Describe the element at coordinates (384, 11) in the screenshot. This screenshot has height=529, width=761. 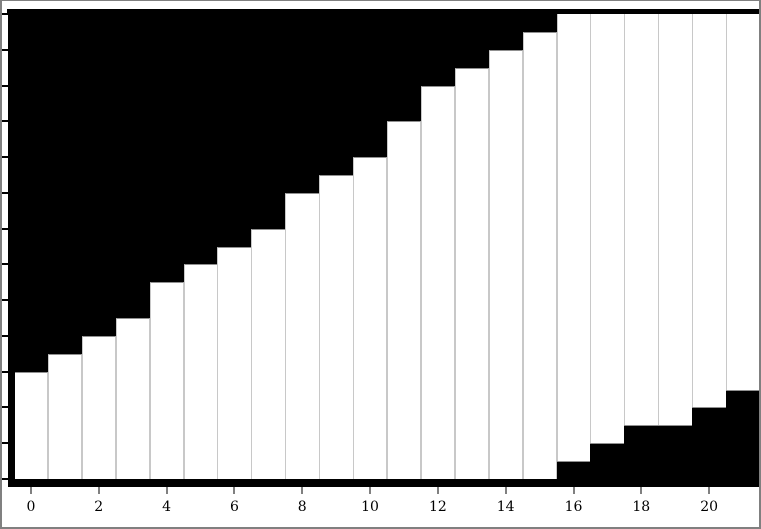
I see `top-frame-line` at that location.